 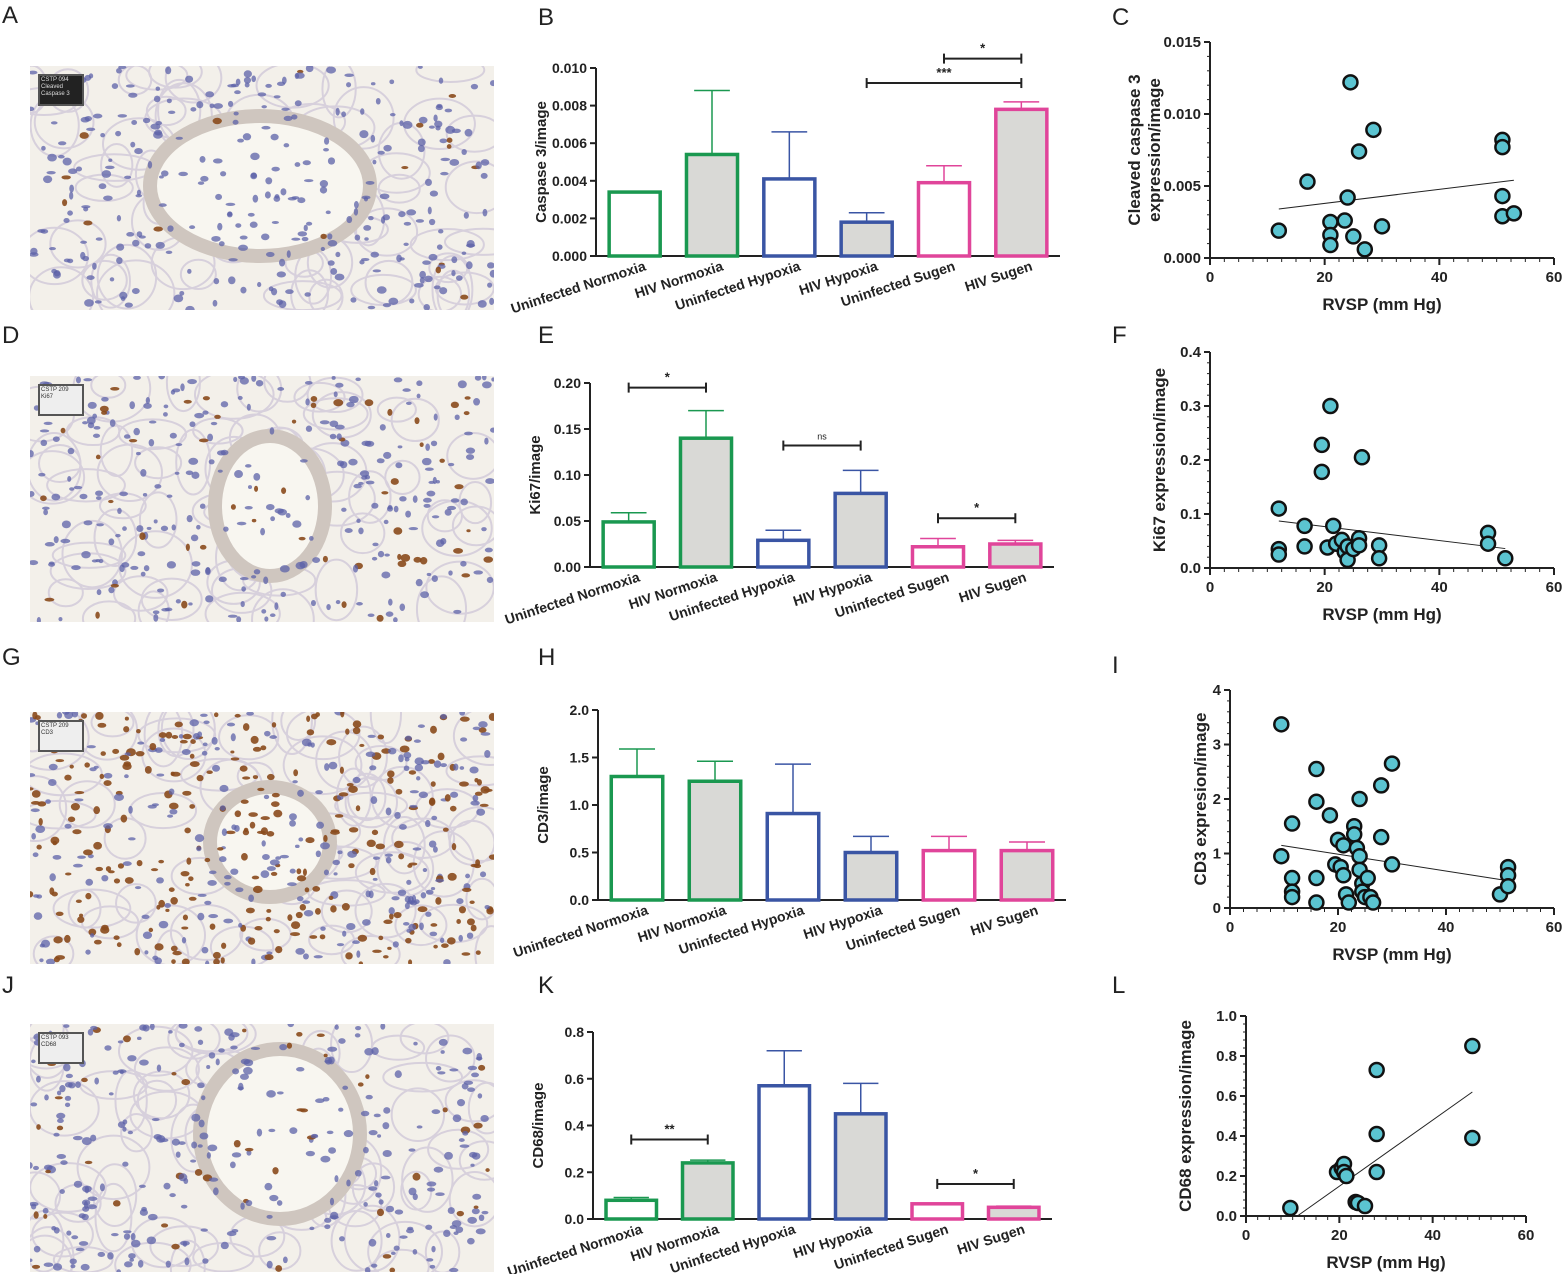 I want to click on y-tick-label-c: 0.005, so click(x=1182, y=186).